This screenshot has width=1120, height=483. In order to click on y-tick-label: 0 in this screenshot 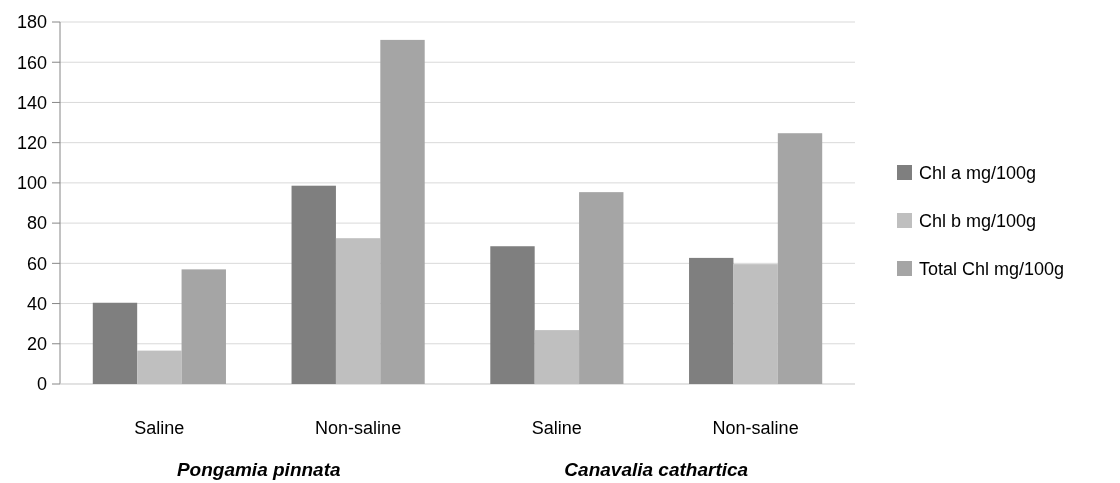, I will do `click(41, 384)`.